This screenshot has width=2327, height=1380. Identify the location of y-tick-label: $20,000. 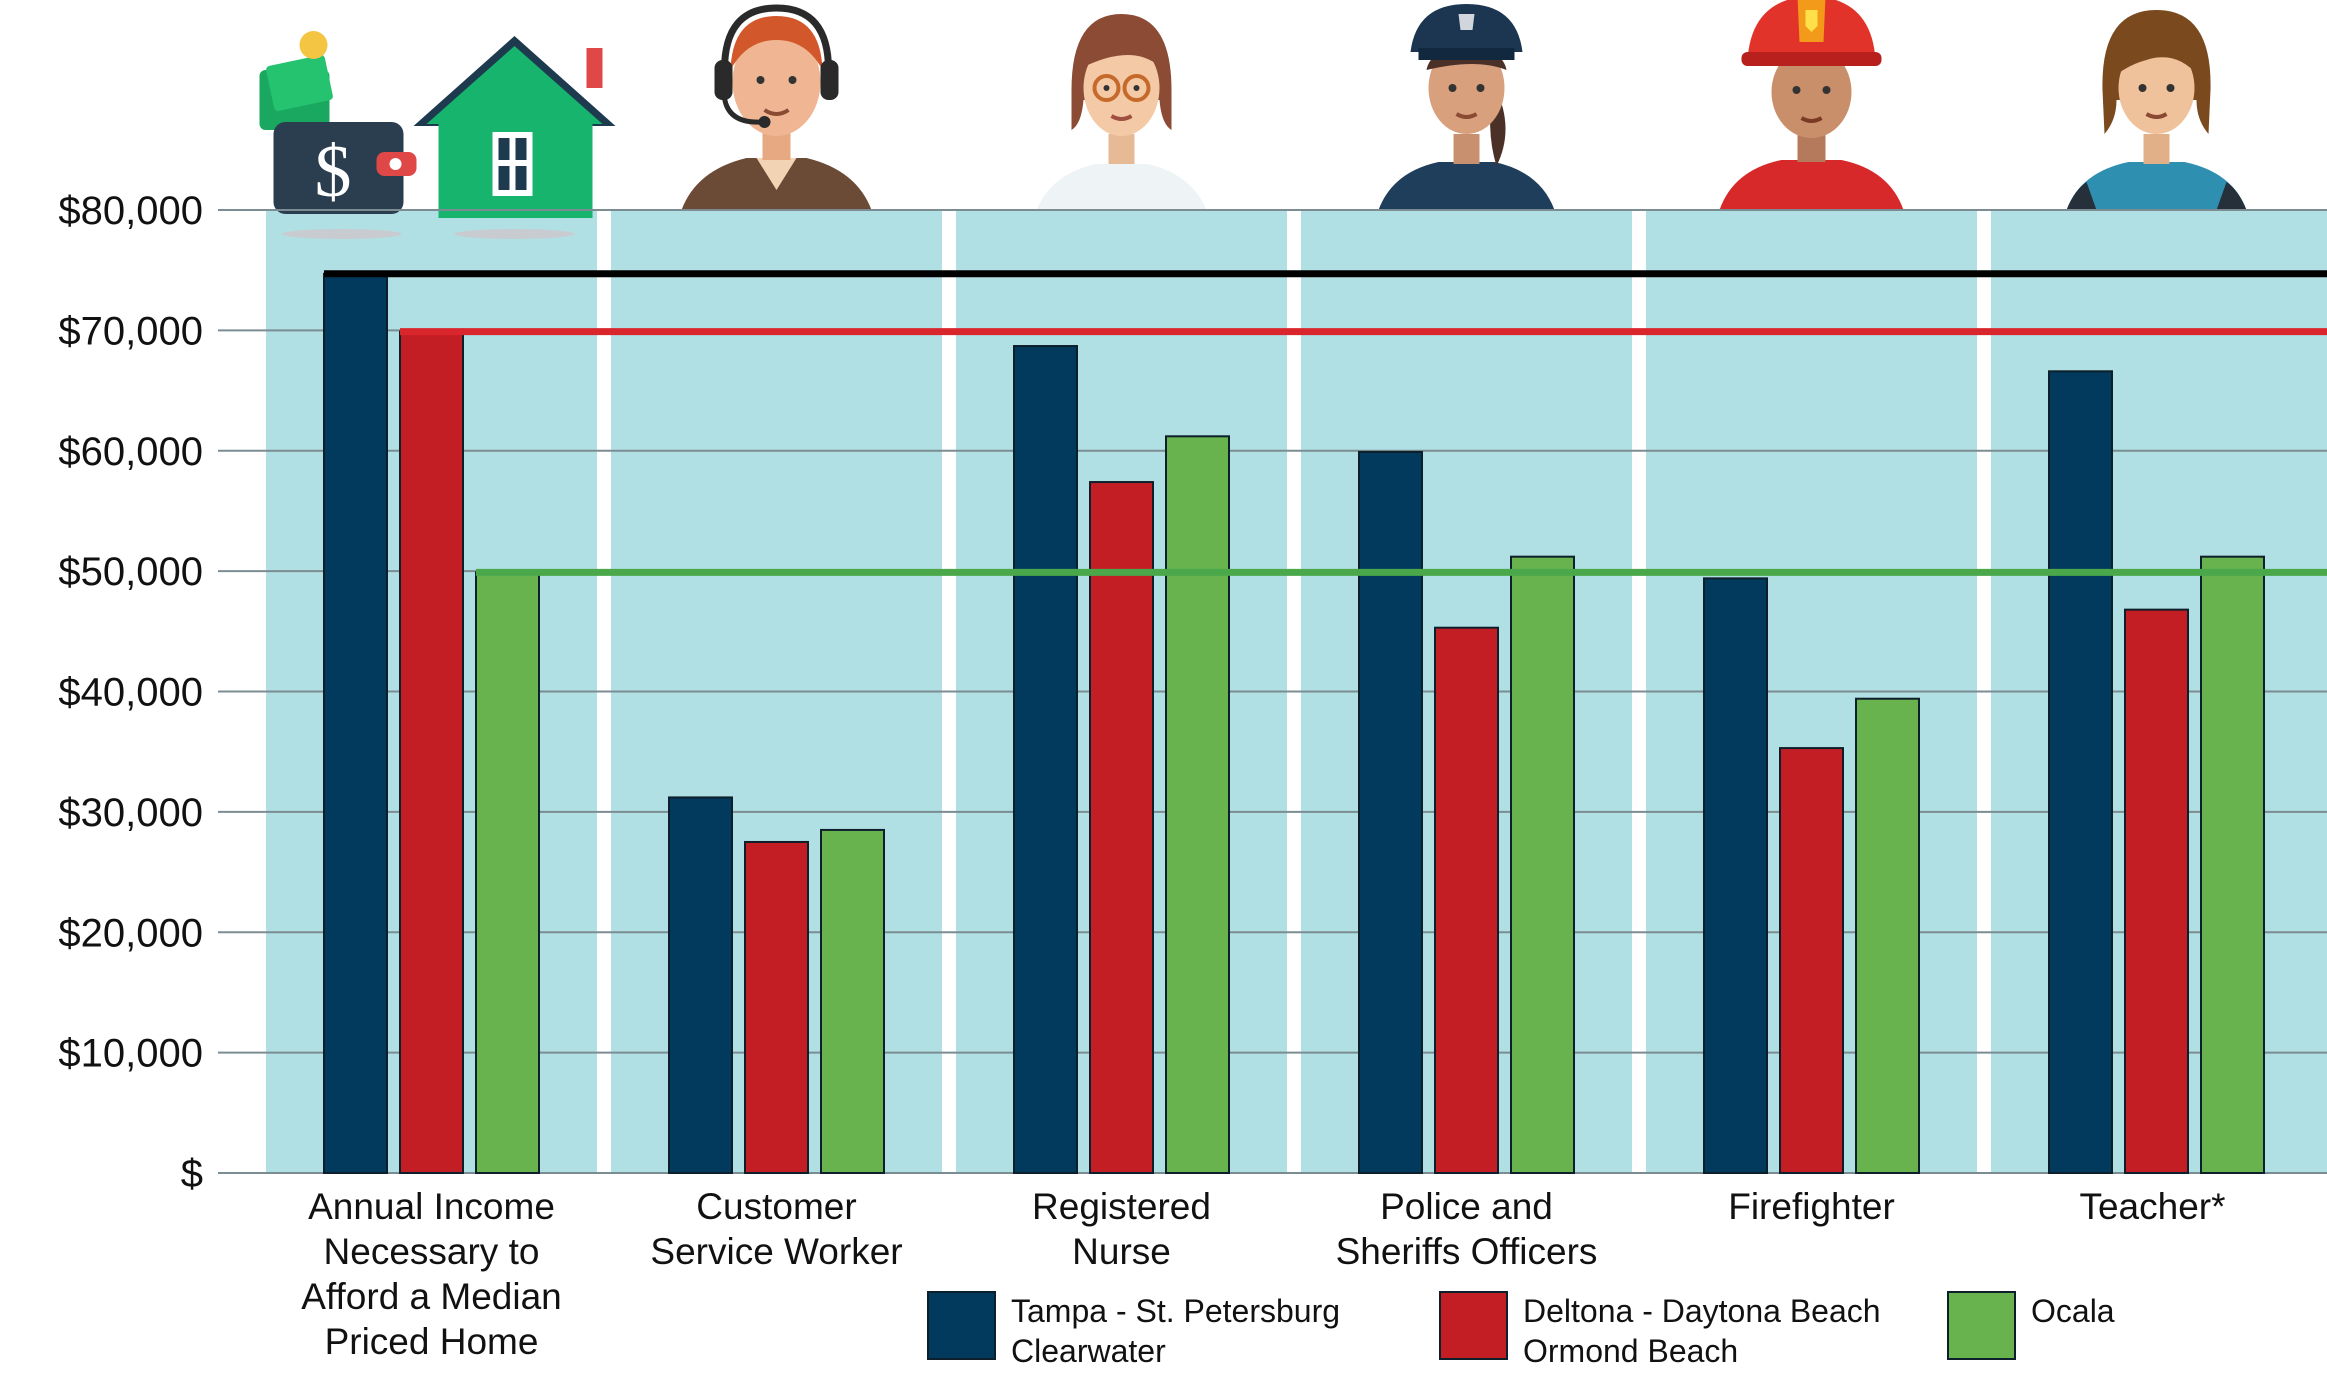
(130, 933).